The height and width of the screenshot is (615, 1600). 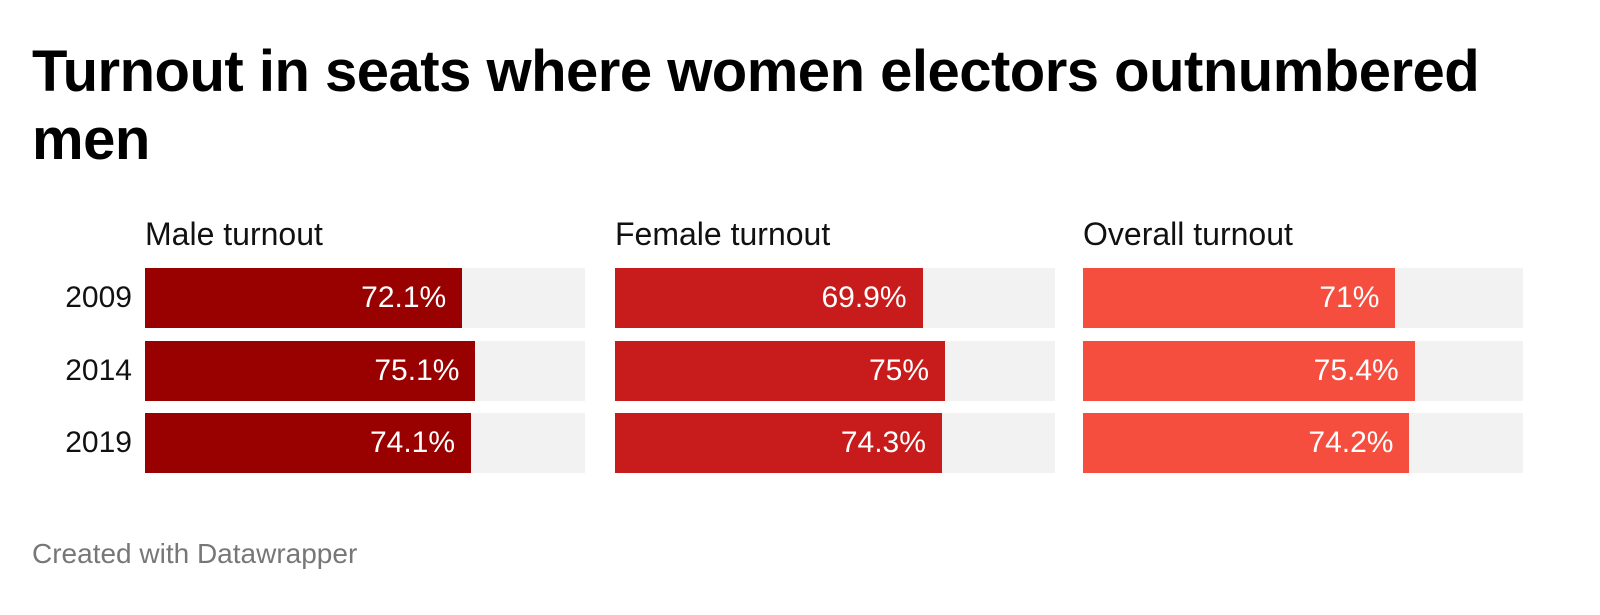 What do you see at coordinates (98, 442) in the screenshot?
I see `row-label-2019: 2019` at bounding box center [98, 442].